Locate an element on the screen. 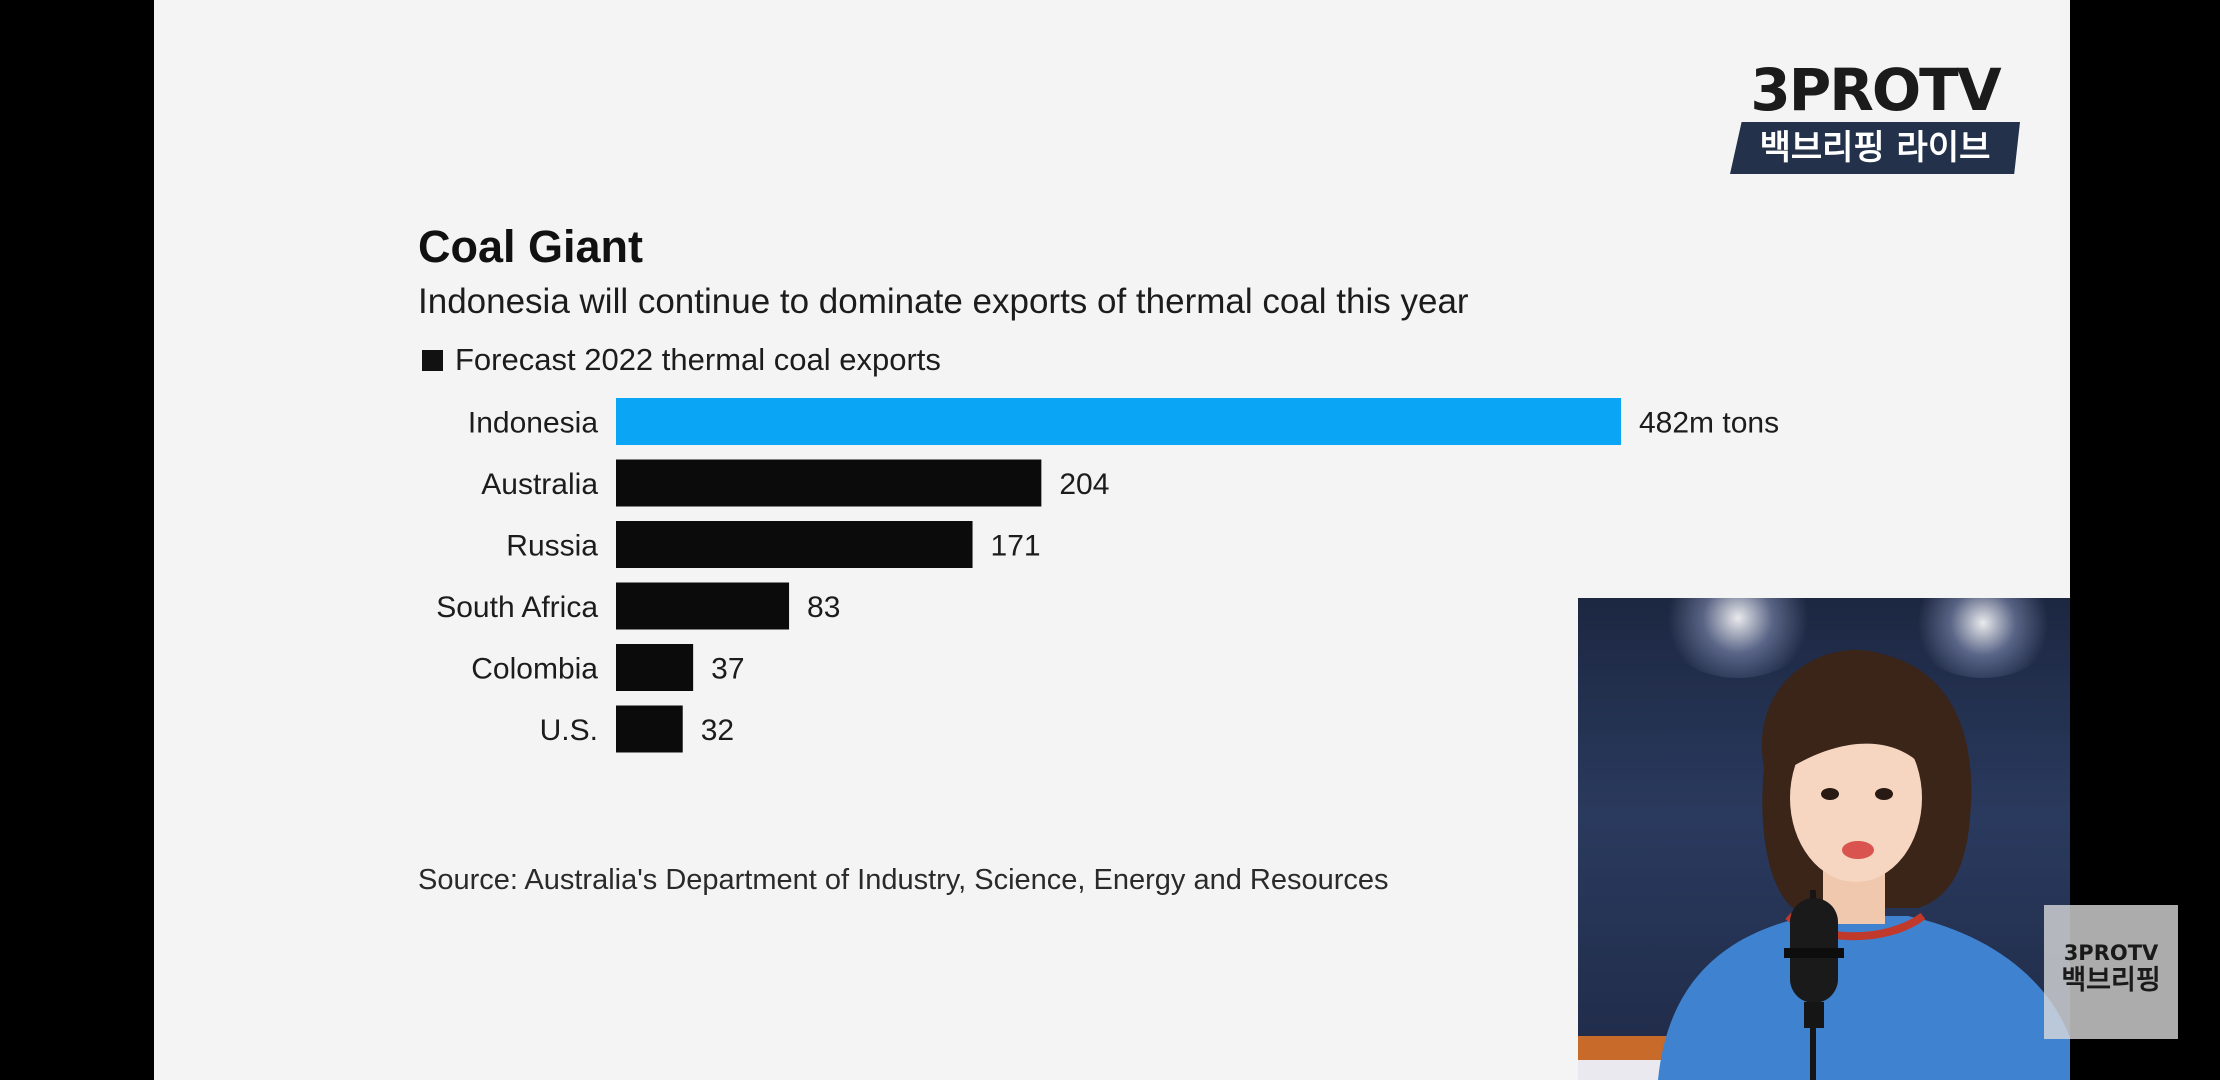  value-label: 37 is located at coordinates (727, 669).